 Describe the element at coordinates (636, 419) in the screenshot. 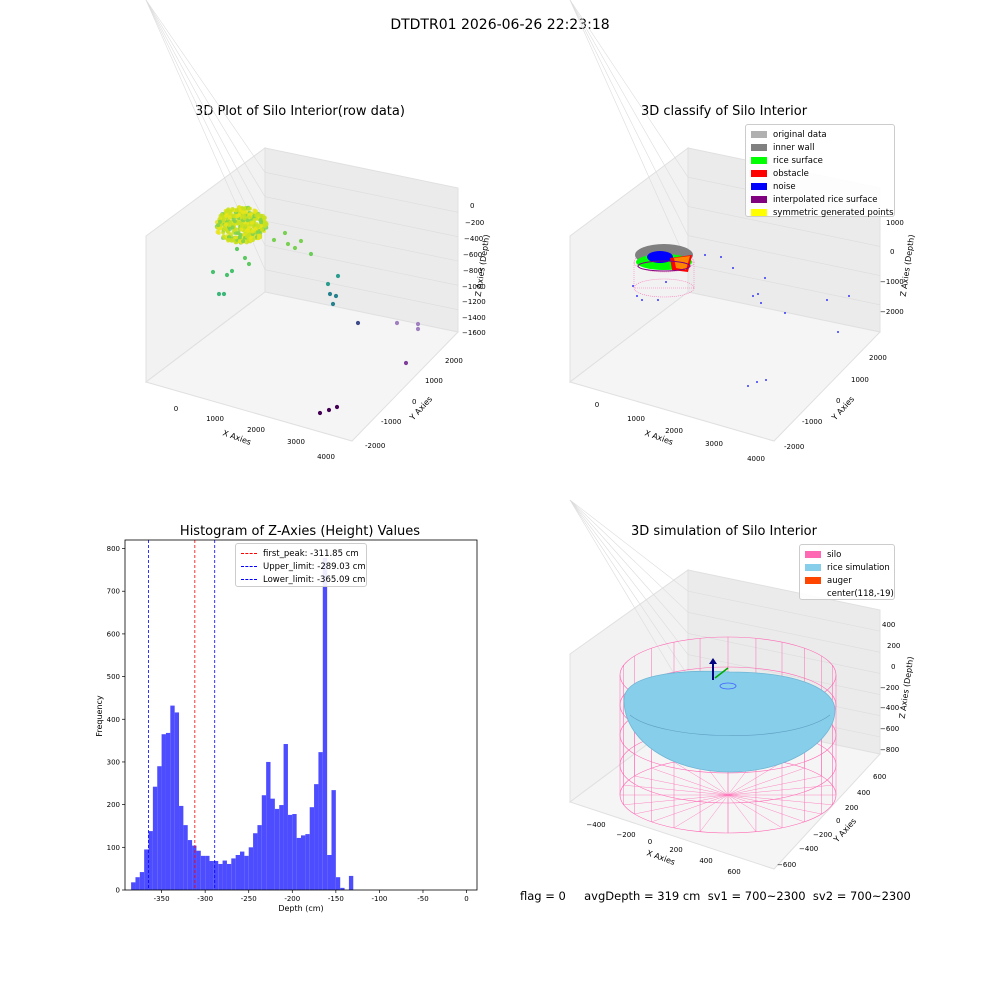

I see `p2-xtick: 1000` at that location.